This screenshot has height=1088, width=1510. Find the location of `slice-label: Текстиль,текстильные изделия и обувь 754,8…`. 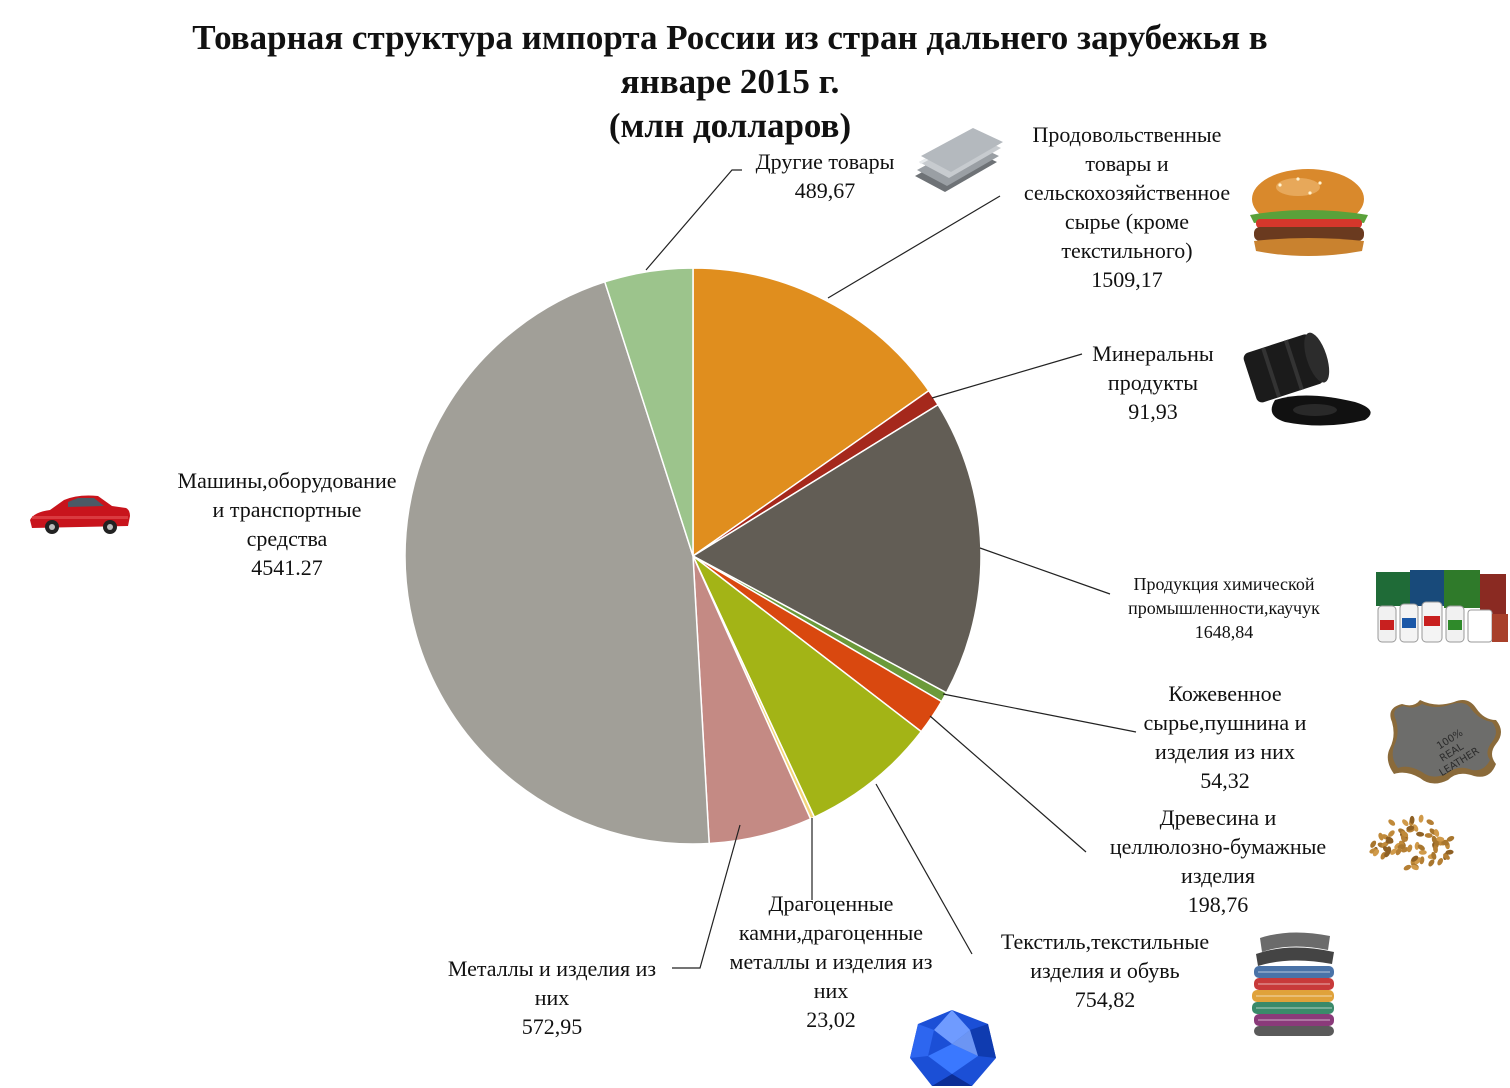

slice-label: Текстиль,текстильные изделия и обувь 754,8… is located at coordinates (1105, 970).